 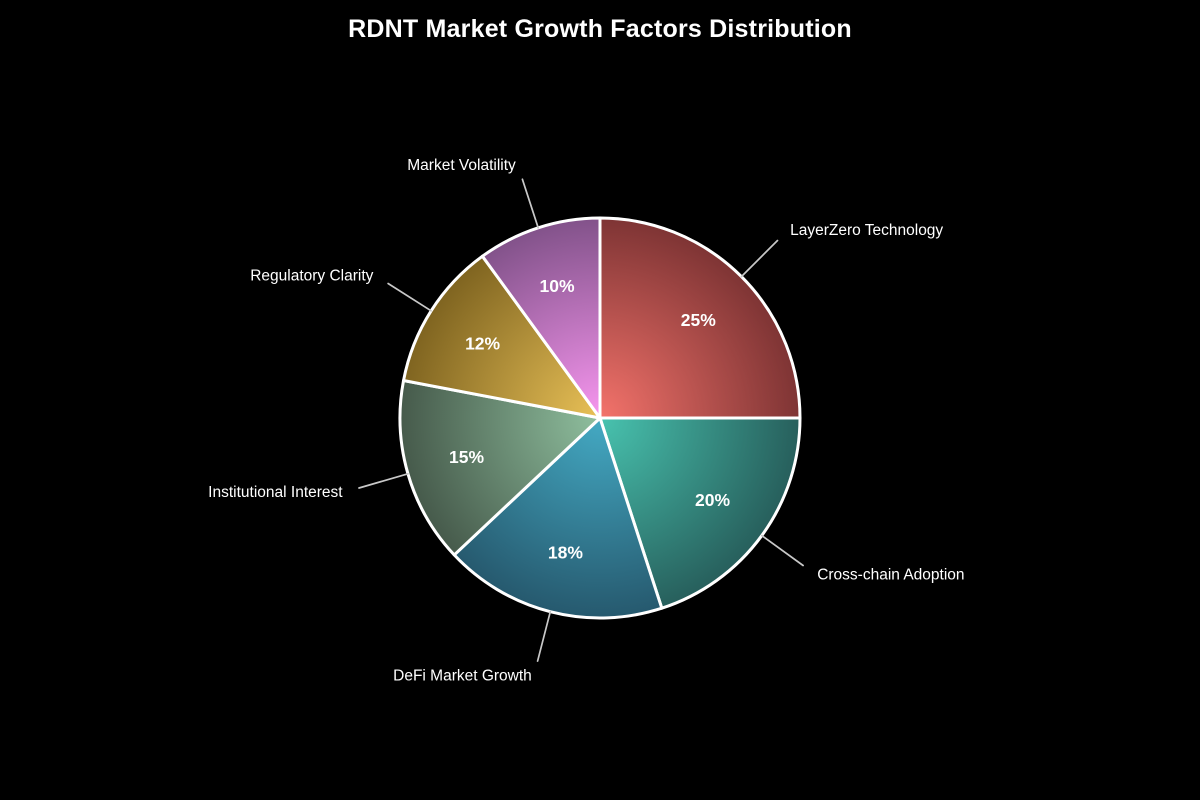 What do you see at coordinates (482, 344) in the screenshot?
I see `slice-percent-regulatory-clarity: 12%` at bounding box center [482, 344].